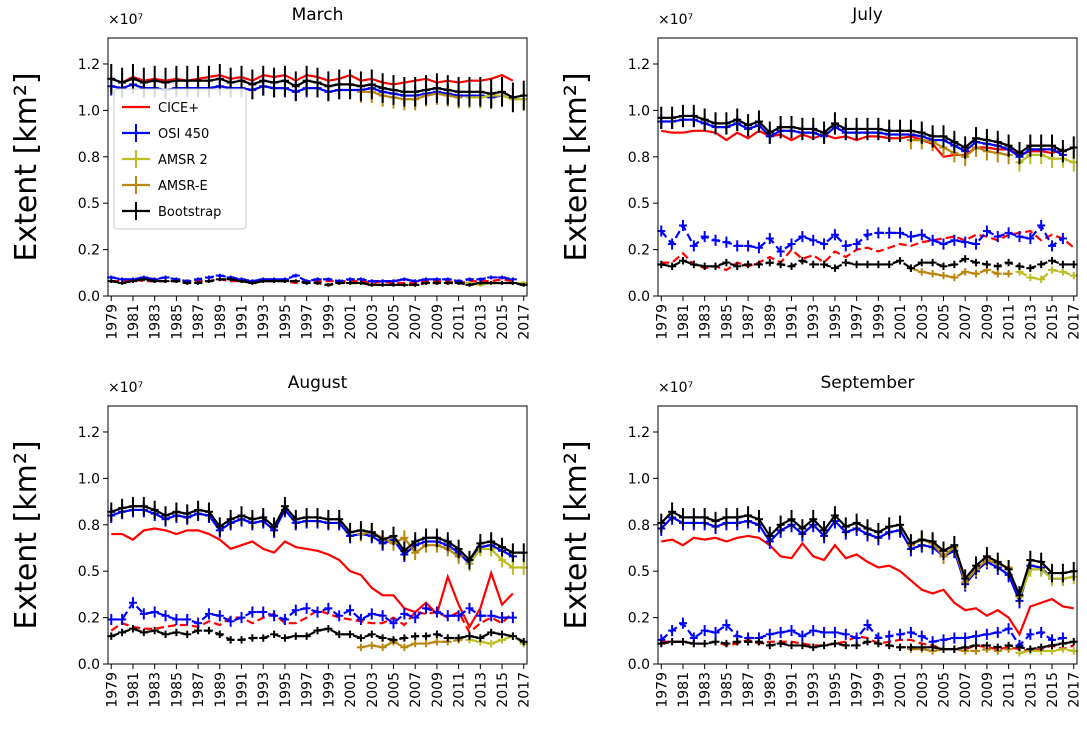 Image resolution: width=1087 pixels, height=738 pixels. Describe the element at coordinates (189, 212) in the screenshot. I see `legend-label: Bootstrap` at that location.